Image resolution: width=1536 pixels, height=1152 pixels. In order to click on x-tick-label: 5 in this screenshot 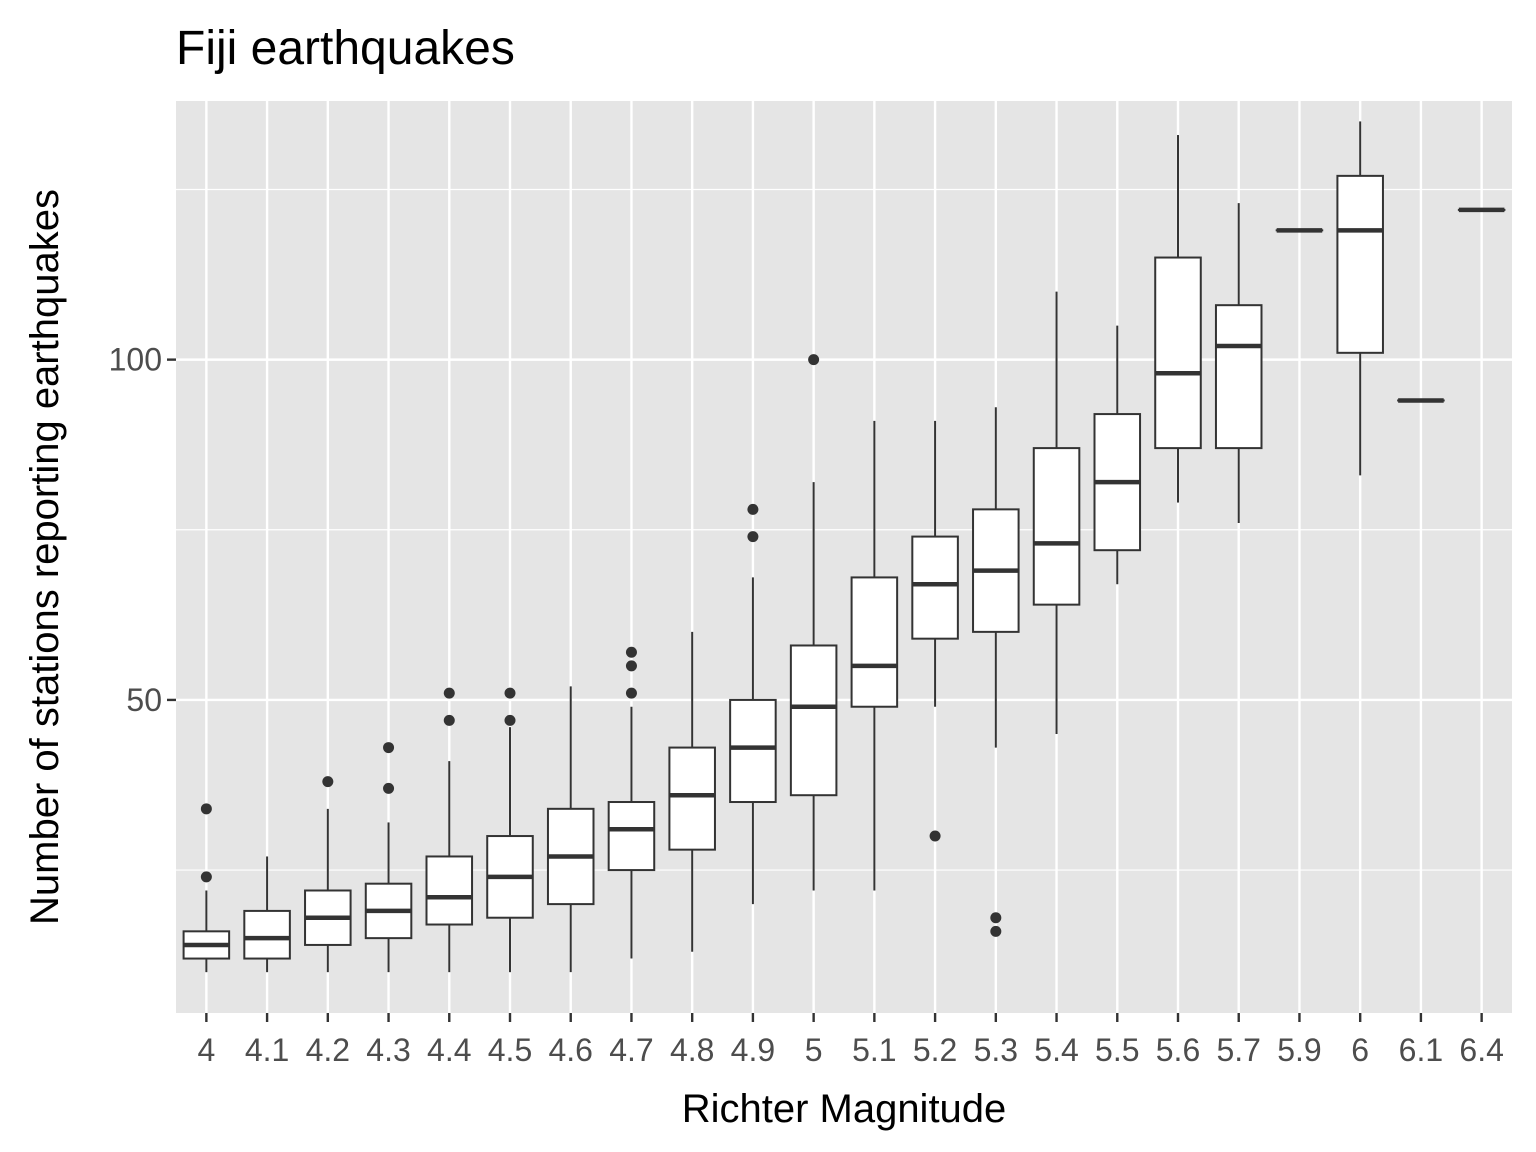, I will do `click(814, 1050)`.